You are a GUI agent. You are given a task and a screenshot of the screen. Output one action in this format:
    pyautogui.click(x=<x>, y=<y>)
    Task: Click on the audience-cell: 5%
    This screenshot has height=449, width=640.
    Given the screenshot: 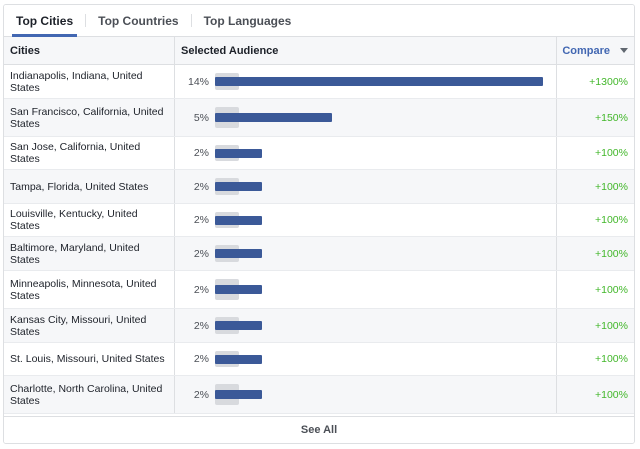 What is the action you would take?
    pyautogui.click(x=366, y=117)
    